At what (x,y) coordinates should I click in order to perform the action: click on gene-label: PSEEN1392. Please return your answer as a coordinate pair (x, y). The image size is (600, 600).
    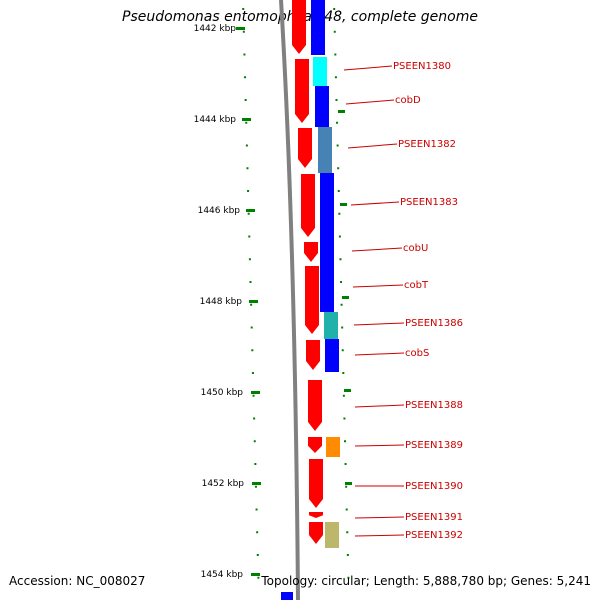
    Looking at the image, I should click on (434, 535).